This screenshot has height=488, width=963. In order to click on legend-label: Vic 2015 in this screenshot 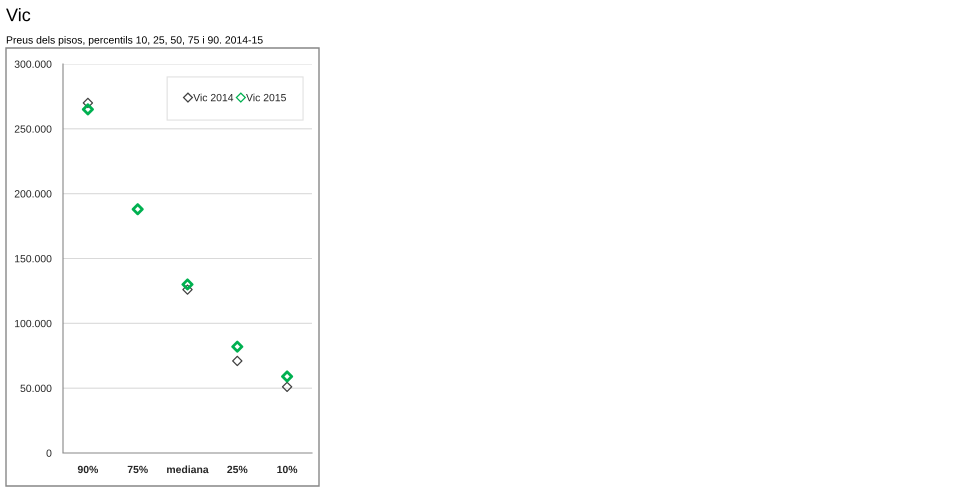, I will do `click(266, 98)`.